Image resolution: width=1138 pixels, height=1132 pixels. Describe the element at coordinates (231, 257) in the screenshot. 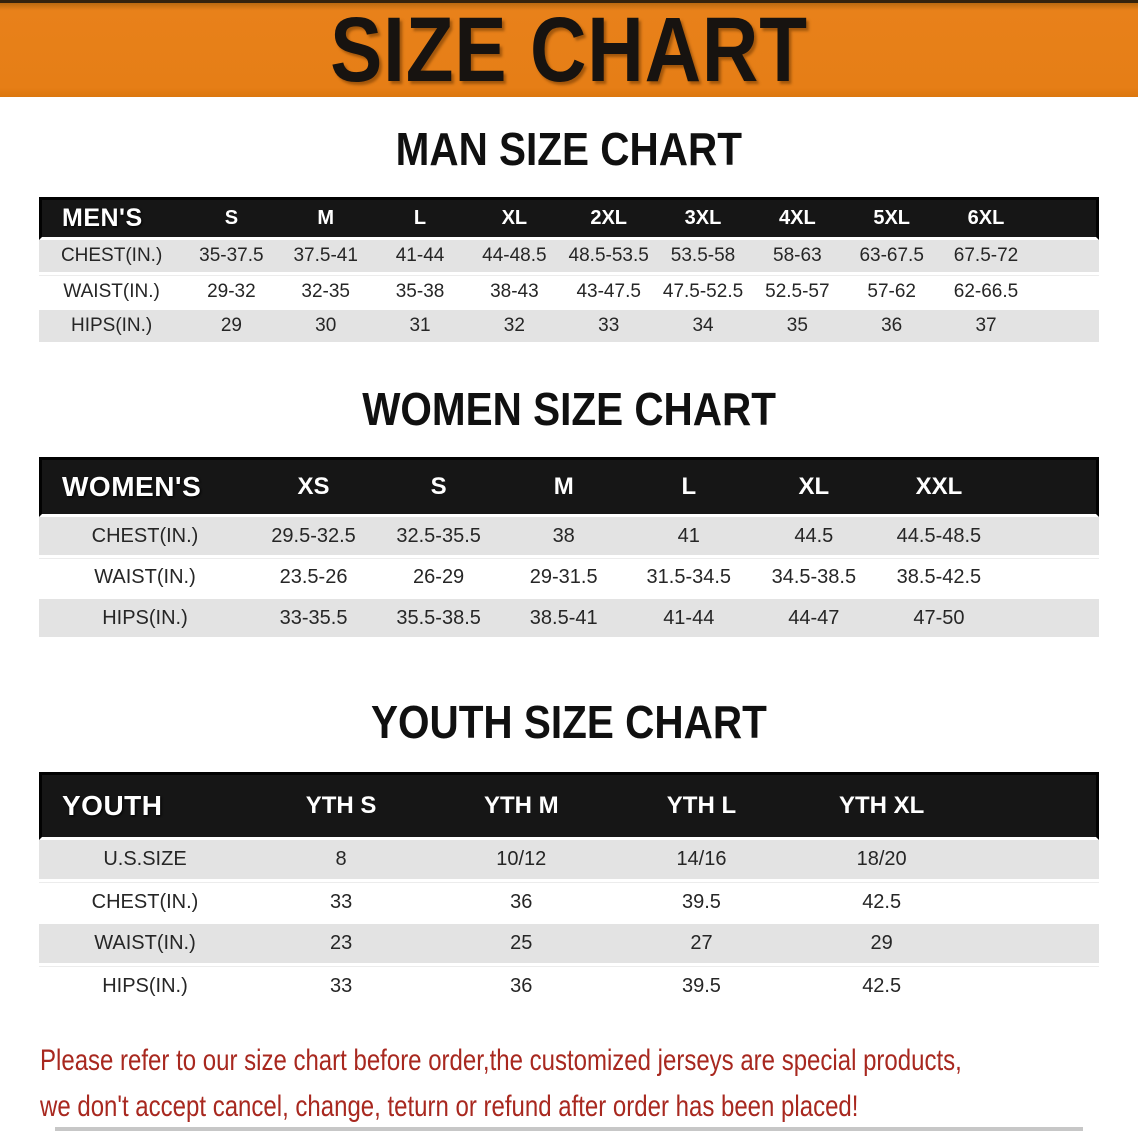

I see `size-cell: 35-37.5` at that location.